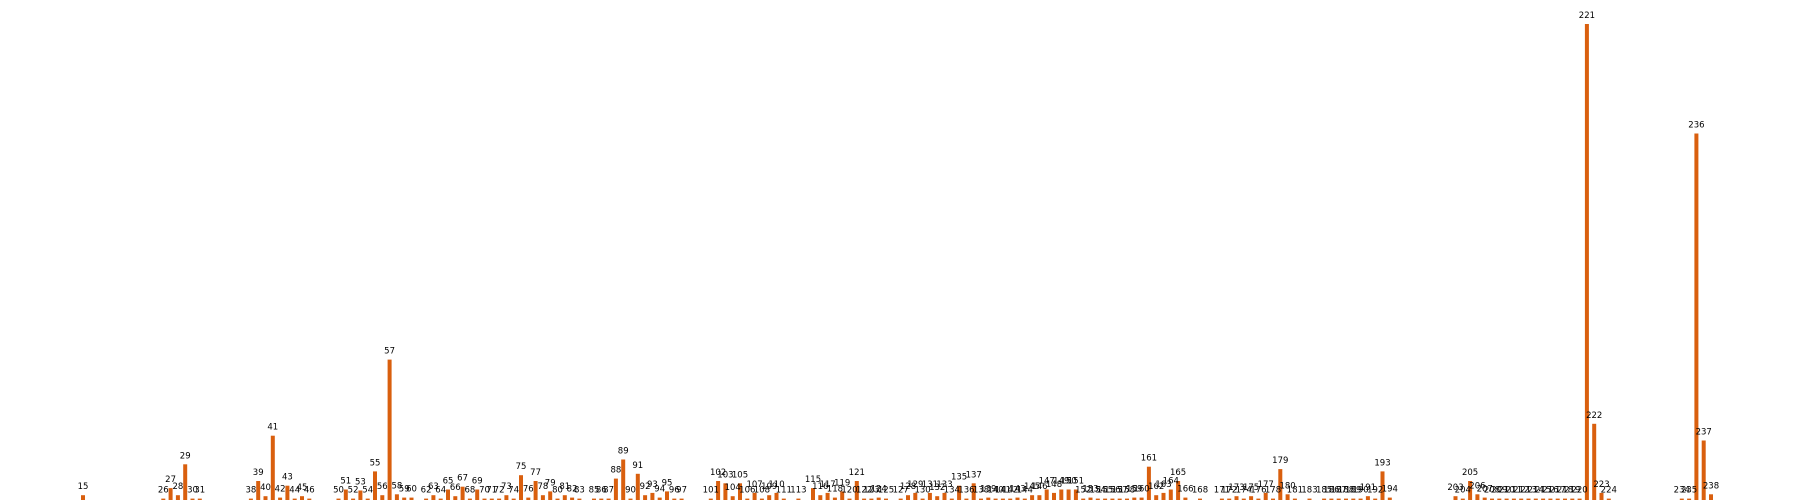  What do you see at coordinates (1083, 491) in the screenshot?
I see `bar-label-152: 152` at bounding box center [1083, 491].